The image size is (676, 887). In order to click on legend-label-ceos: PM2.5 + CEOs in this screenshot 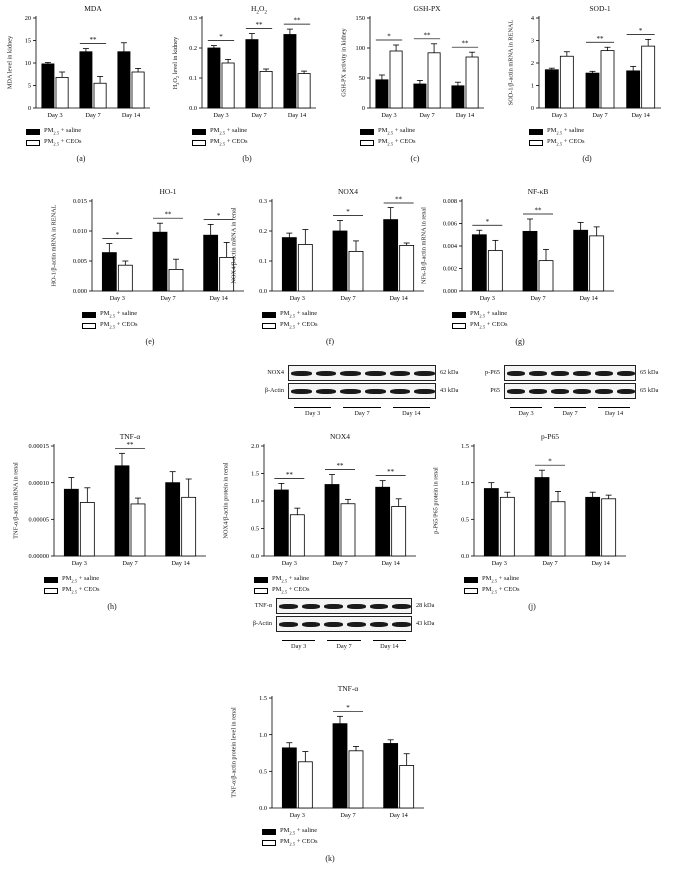, I will do `click(119, 325)`.